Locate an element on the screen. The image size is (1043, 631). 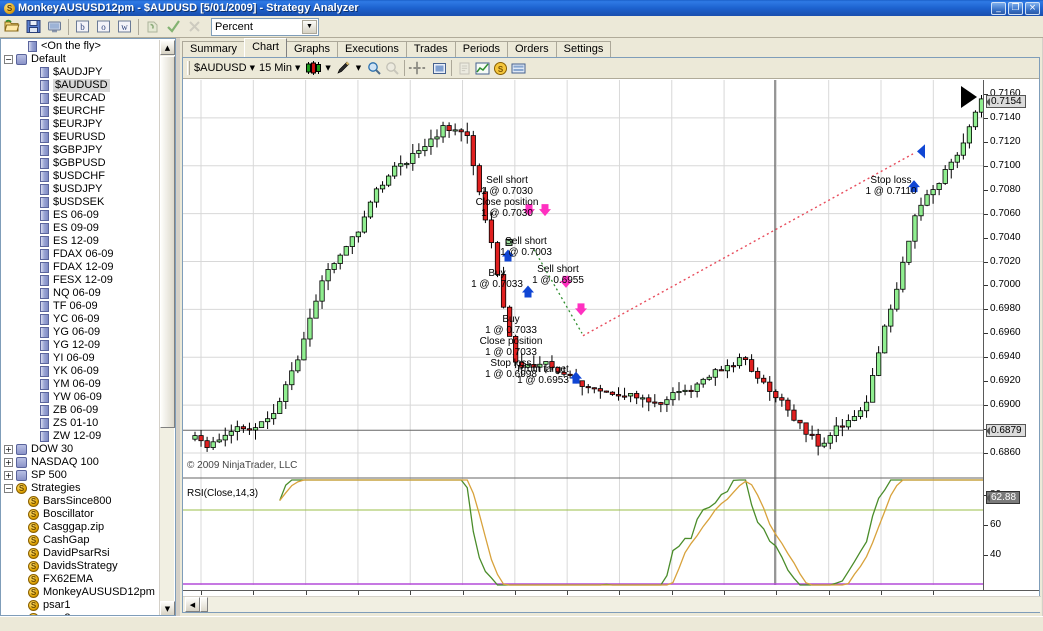
check-icon is located at coordinates (173, 26).